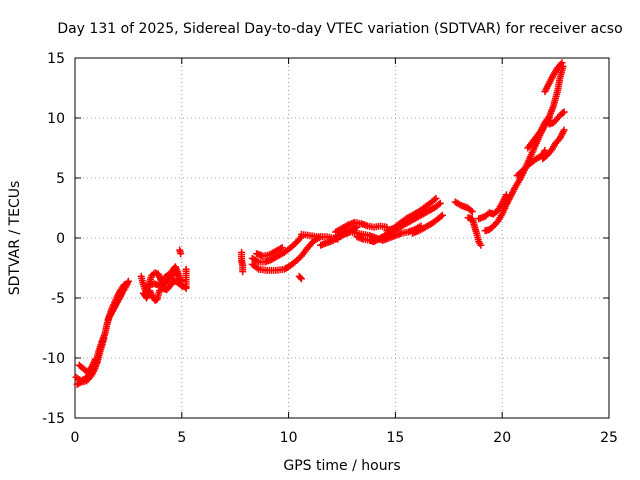  What do you see at coordinates (289, 438) in the screenshot?
I see `x-tick-label: 10` at bounding box center [289, 438].